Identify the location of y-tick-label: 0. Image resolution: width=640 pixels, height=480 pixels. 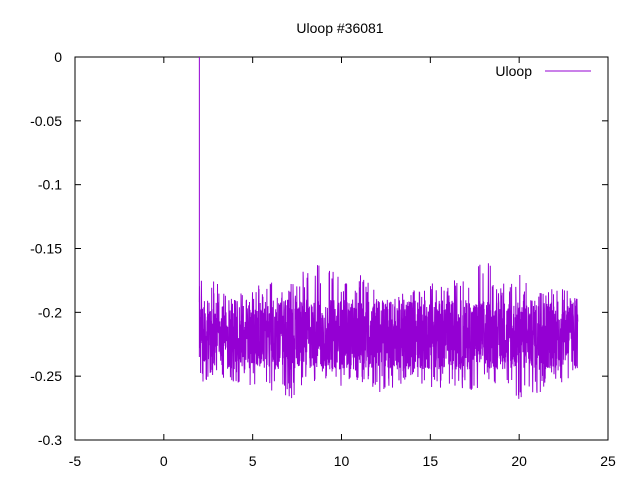
(58, 57).